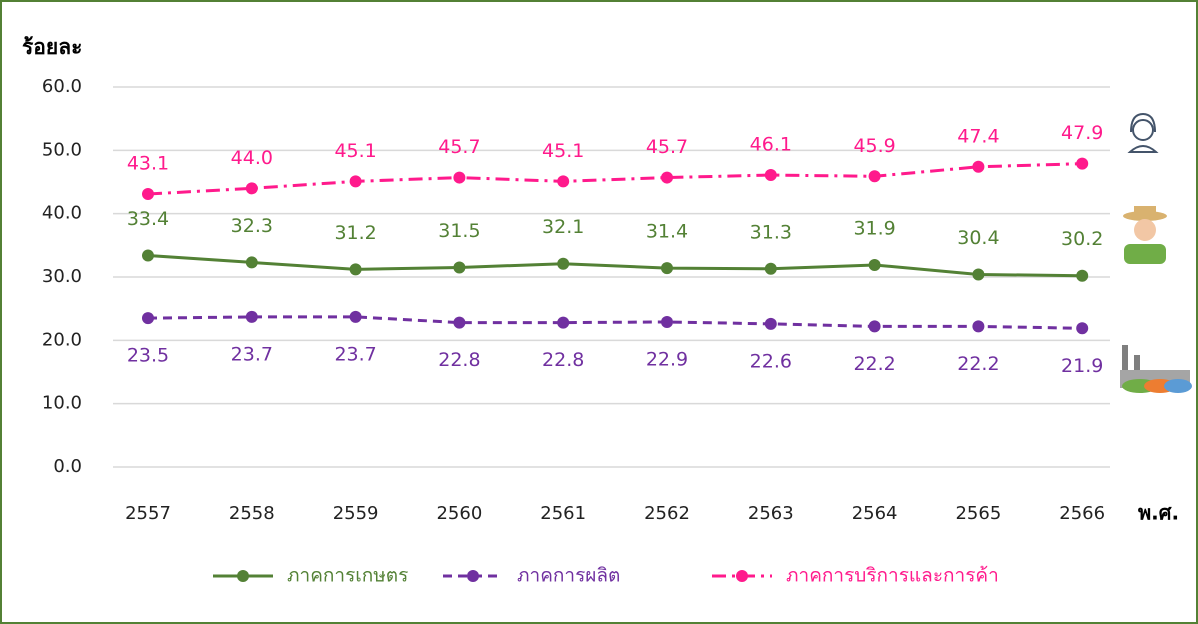 The height and width of the screenshot is (624, 1198). Describe the element at coordinates (1156, 369) in the screenshot. I see `icon-factory` at that location.